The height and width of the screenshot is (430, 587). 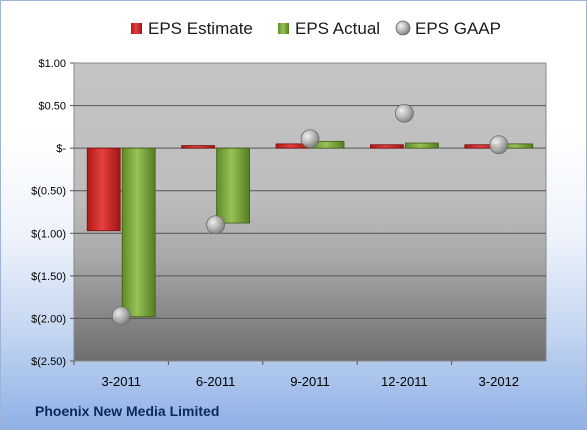 I want to click on legend-label-actual: EPS Actual, so click(x=337, y=28).